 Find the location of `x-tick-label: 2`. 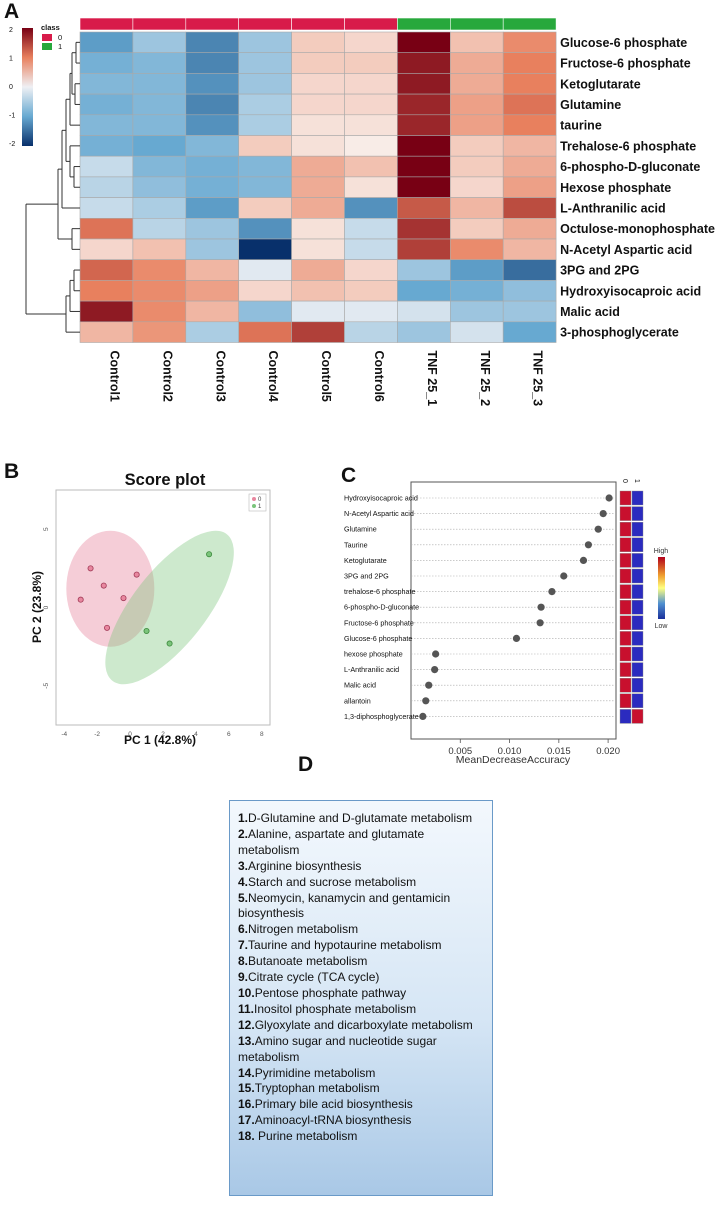

x-tick-label: 2 is located at coordinates (163, 734).